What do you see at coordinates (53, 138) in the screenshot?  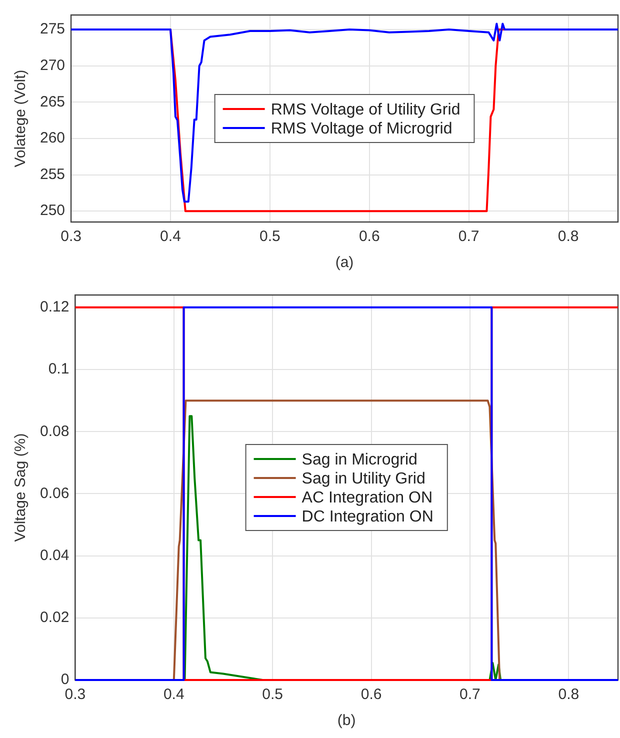 I see `y-tick-label: 260` at bounding box center [53, 138].